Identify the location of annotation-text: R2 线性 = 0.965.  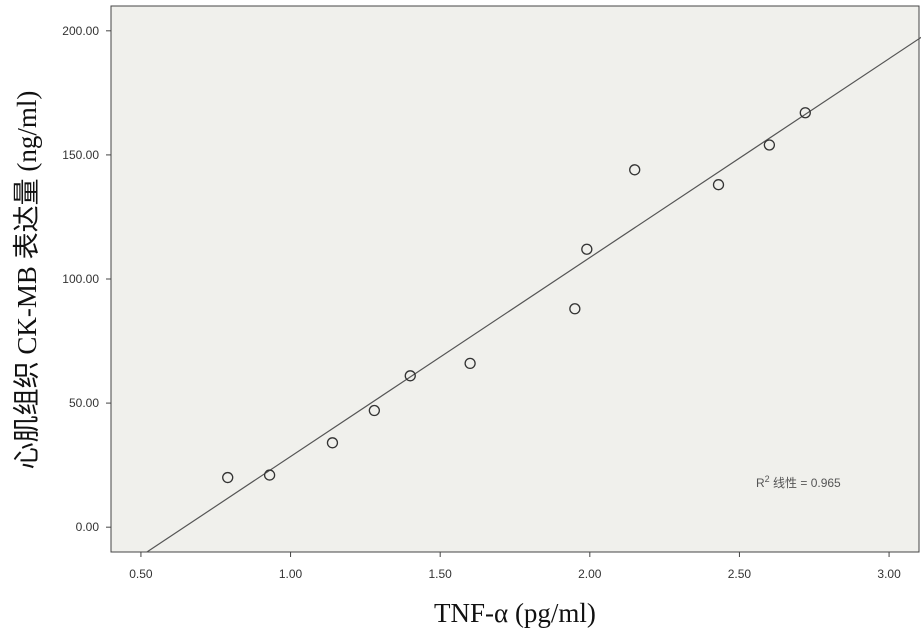
(798, 482).